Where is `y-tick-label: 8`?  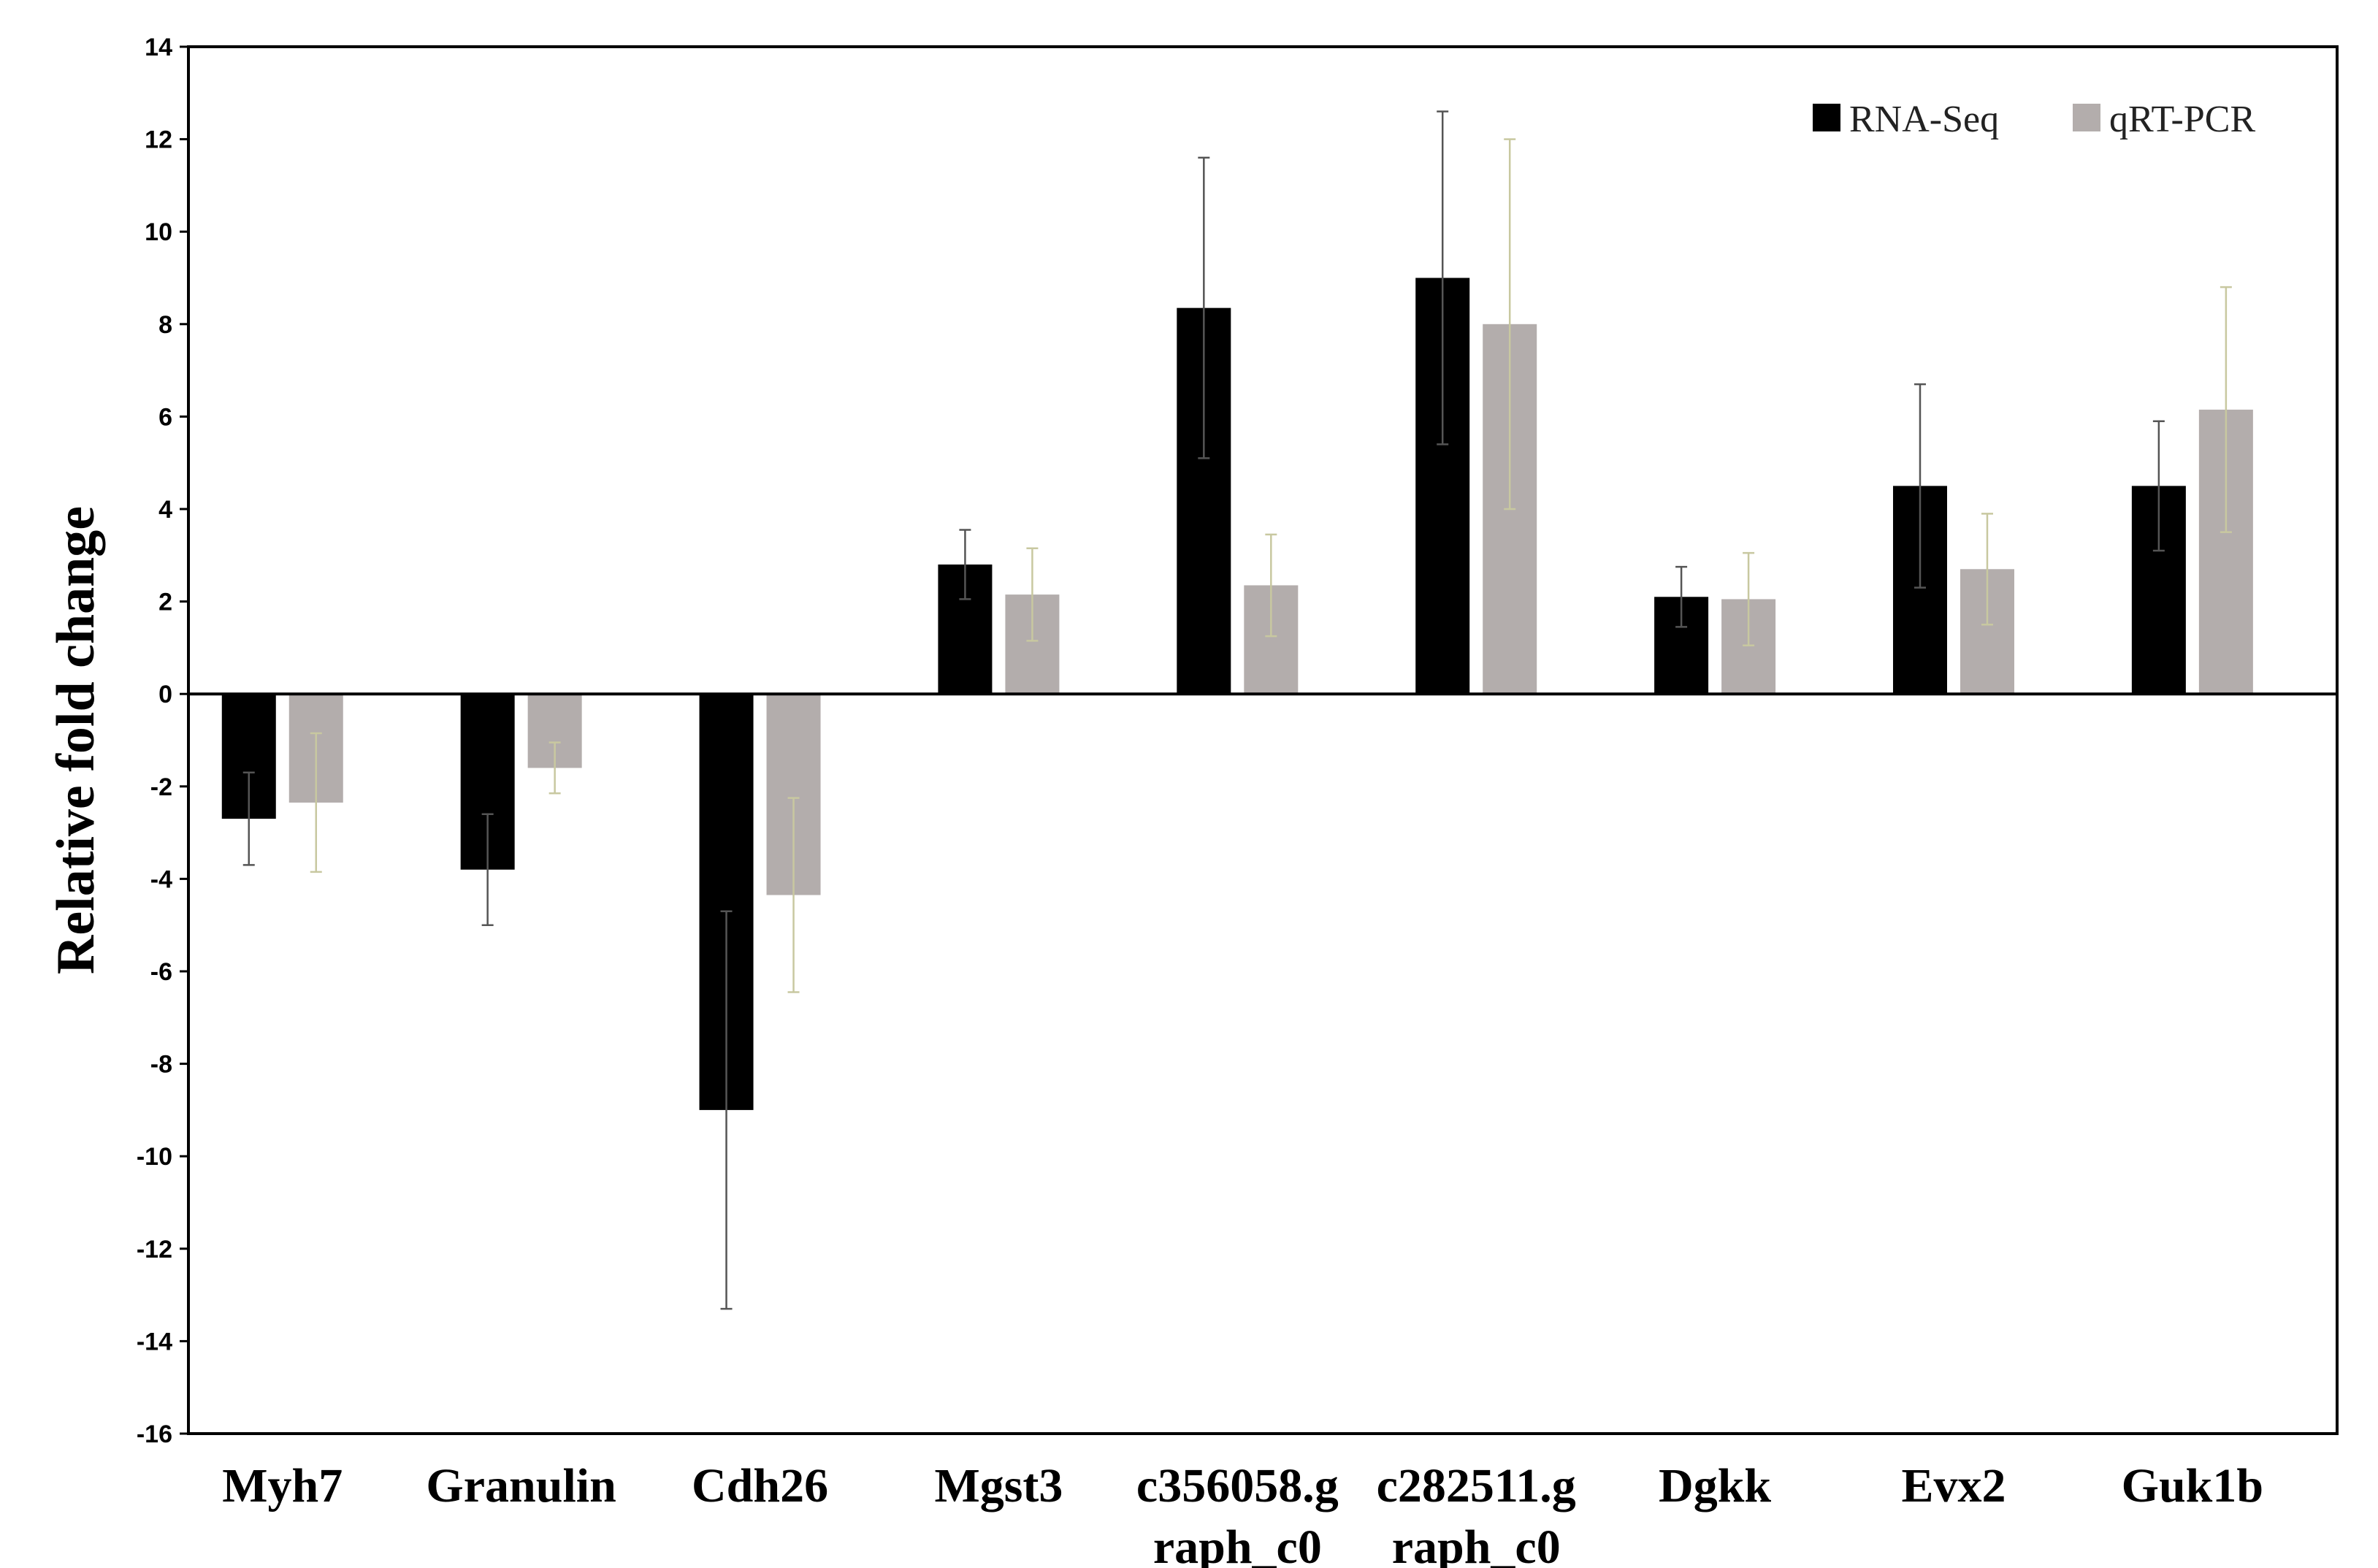 y-tick-label: 8 is located at coordinates (165, 325).